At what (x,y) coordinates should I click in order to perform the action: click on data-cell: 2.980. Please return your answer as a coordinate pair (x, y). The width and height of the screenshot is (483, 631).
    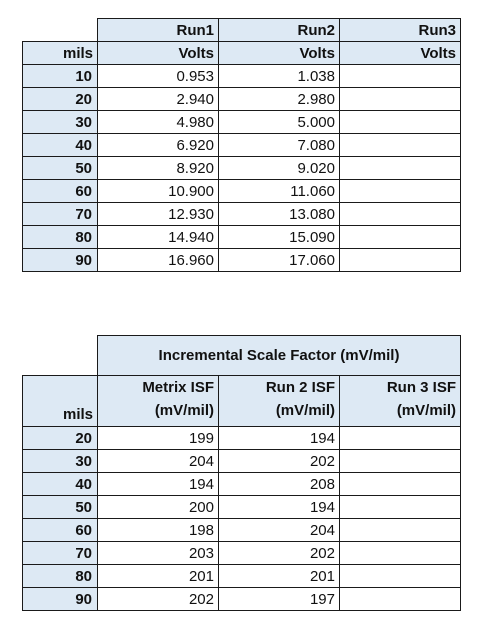
    Looking at the image, I should click on (279, 99).